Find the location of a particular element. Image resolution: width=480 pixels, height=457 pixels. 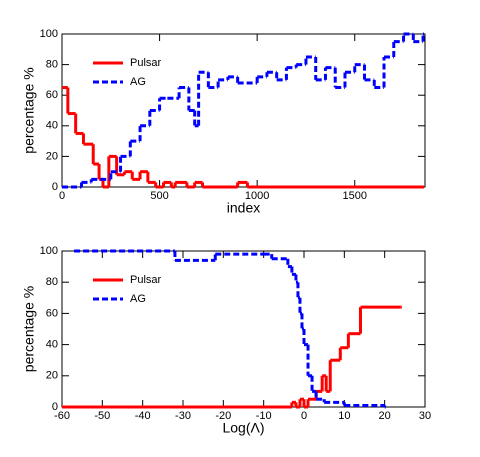

x-axis-label: index is located at coordinates (243, 208).